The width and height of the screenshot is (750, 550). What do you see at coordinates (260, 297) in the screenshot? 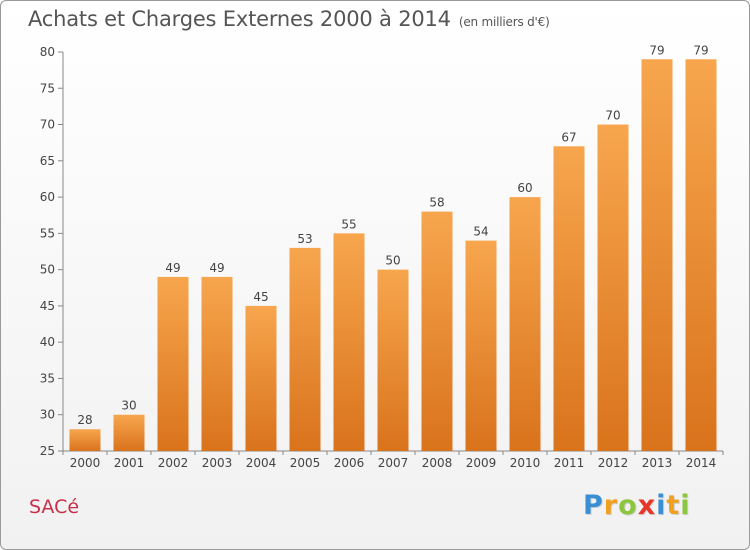
I see `value-label-2004: 45` at bounding box center [260, 297].